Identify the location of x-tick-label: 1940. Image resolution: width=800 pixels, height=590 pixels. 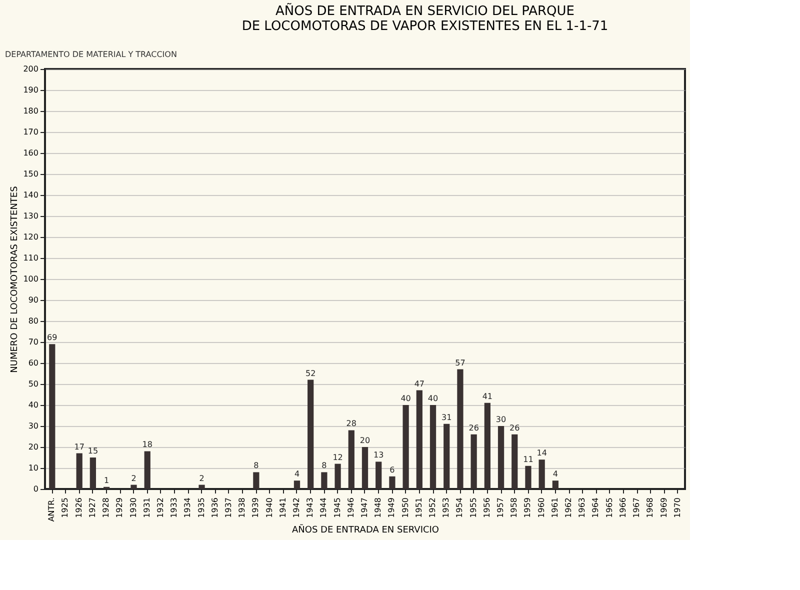
(269, 508).